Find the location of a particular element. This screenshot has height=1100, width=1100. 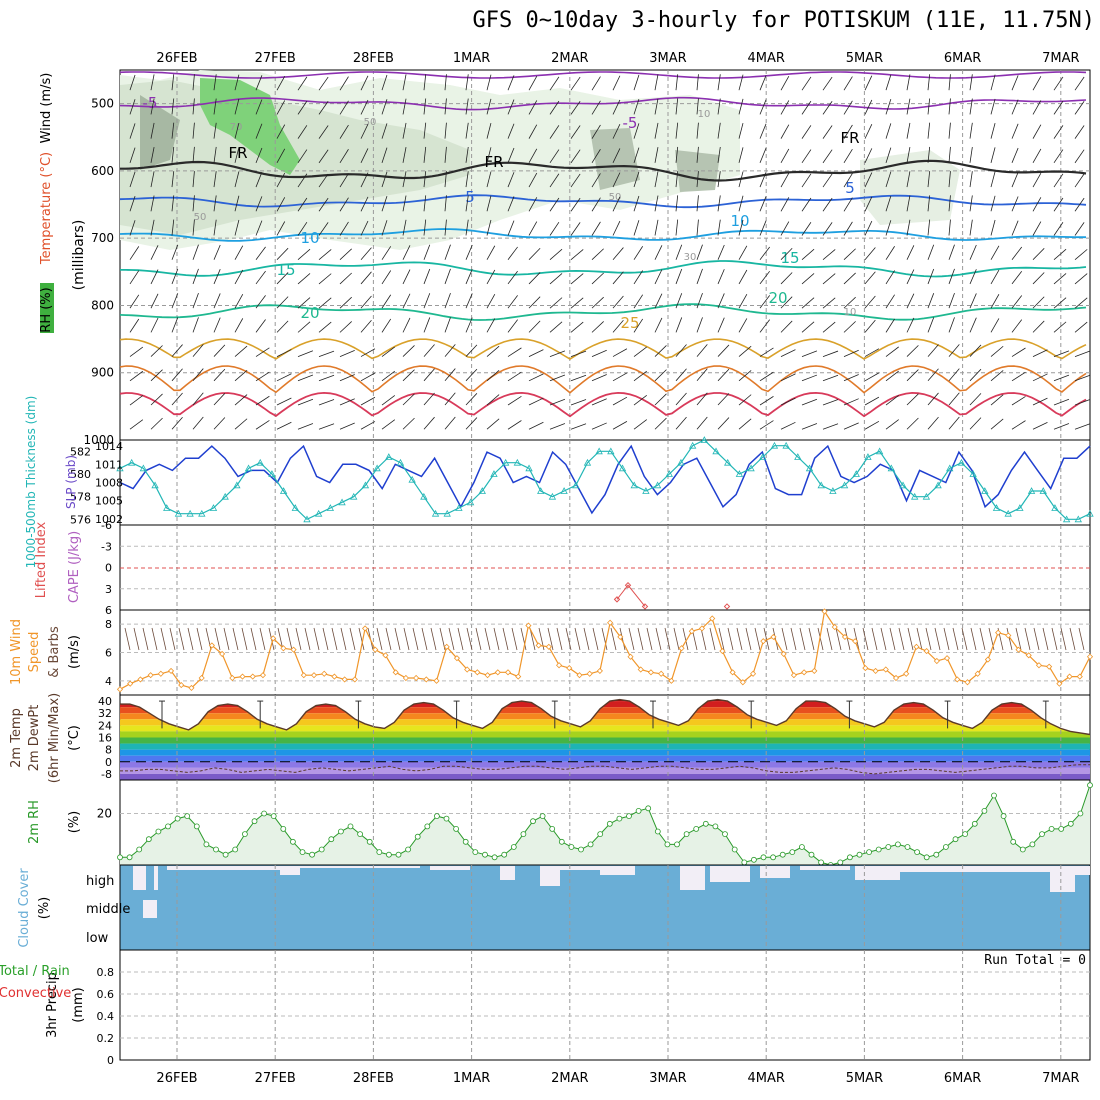

cloud-level-label: middle is located at coordinates (108, 909).